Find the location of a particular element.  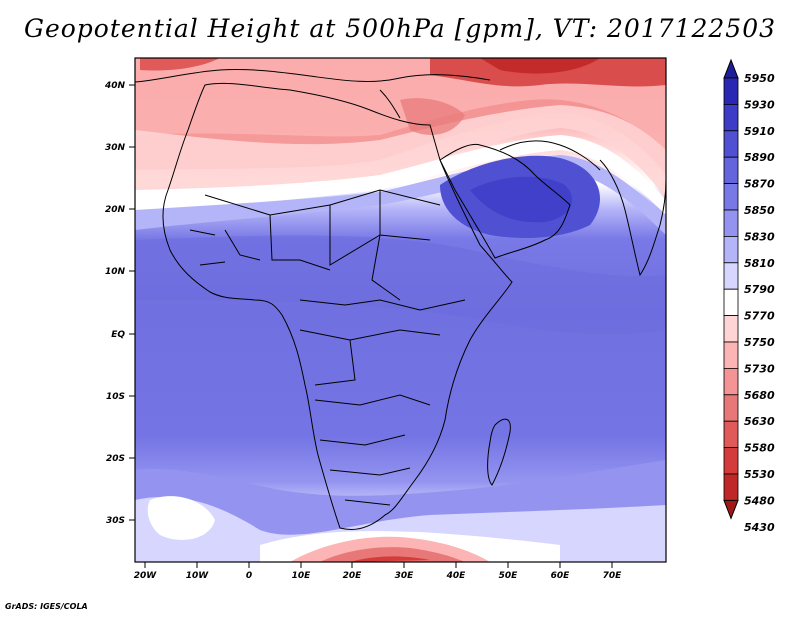

lon-axis: 20W 10W 0 10E 20E 30E 40E 50E 60E 70E is located at coordinates (378, 571).